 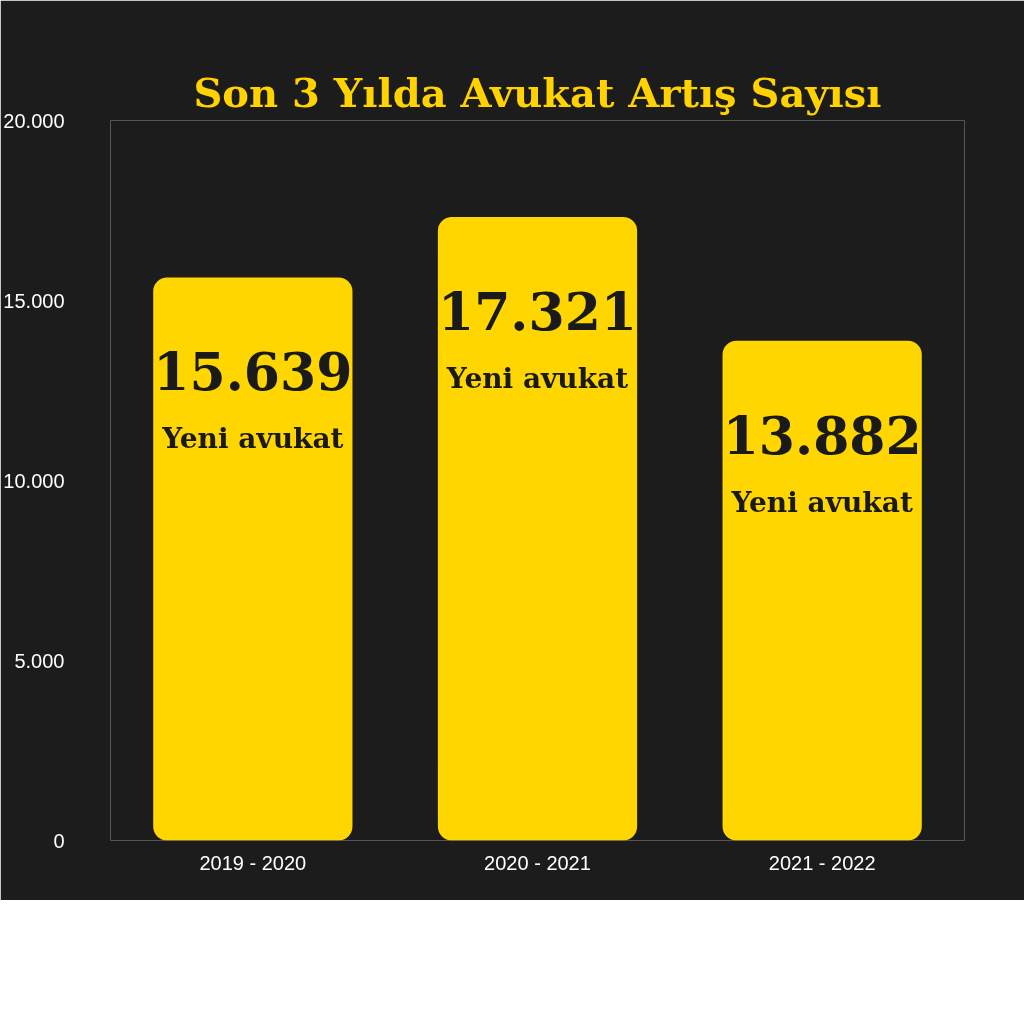 I want to click on y-tick-label: 5.000, so click(x=39, y=660).